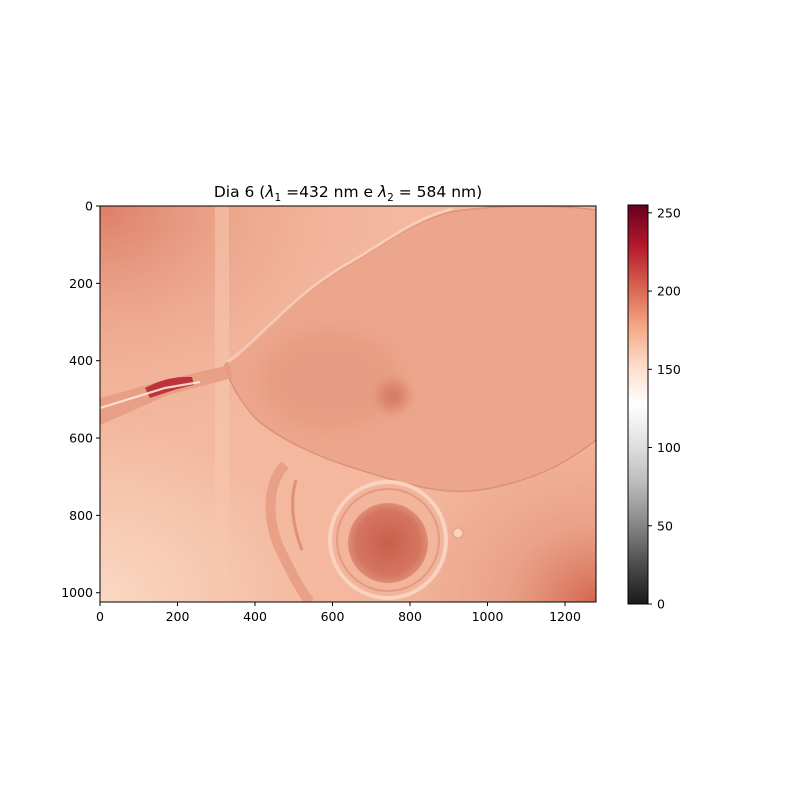 Image resolution: width=800 pixels, height=800 pixels. I want to click on colorbar-tick-label: 250, so click(669, 212).